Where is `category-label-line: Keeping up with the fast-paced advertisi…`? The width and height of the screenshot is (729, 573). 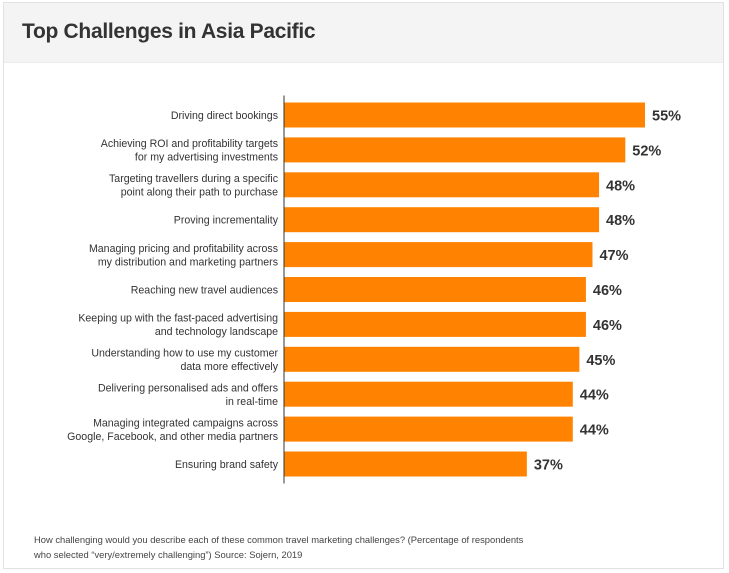 category-label-line: Keeping up with the fast-paced advertisi… is located at coordinates (178, 319).